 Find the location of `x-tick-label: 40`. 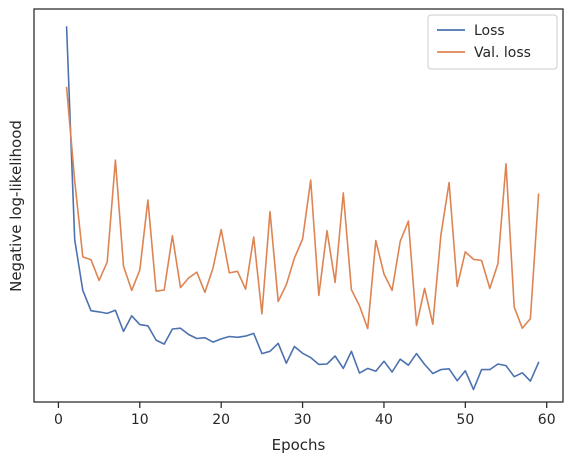

x-tick-label: 40 is located at coordinates (384, 420).